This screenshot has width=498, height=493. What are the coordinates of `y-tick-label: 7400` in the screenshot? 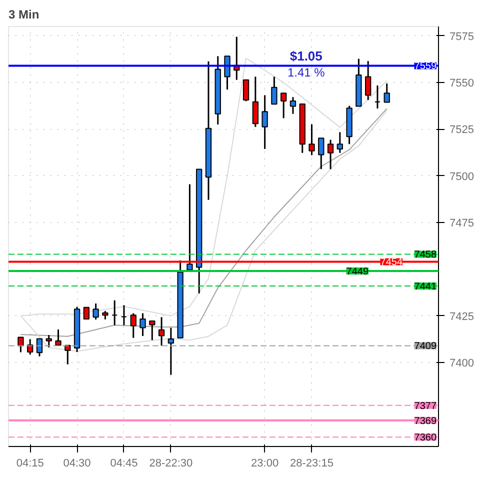 It's located at (462, 364).